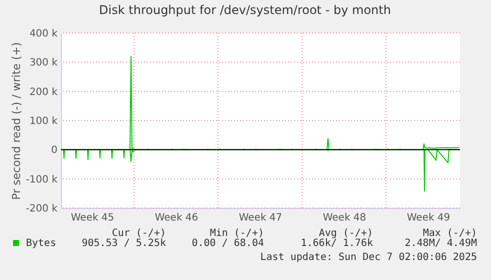  What do you see at coordinates (260, 218) in the screenshot?
I see `x-tick-label: Week 47` at bounding box center [260, 218].